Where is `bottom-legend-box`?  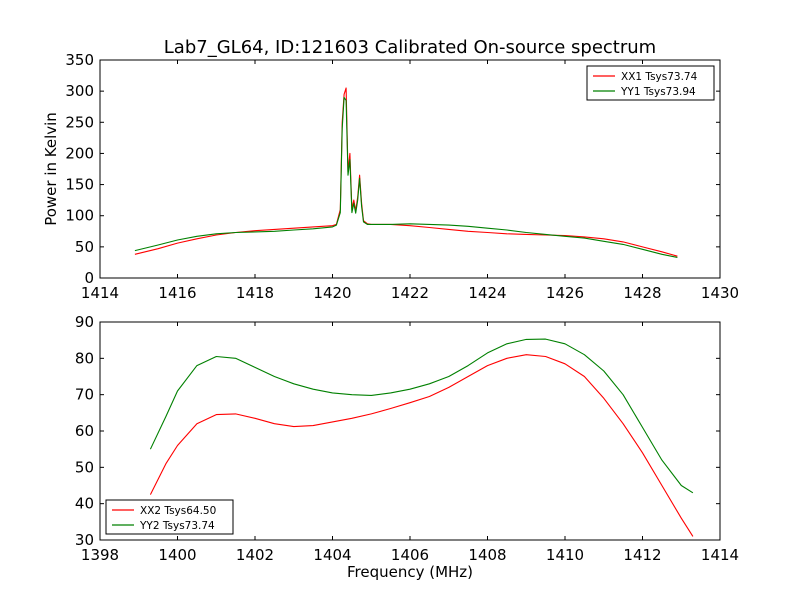 bottom-legend-box is located at coordinates (169, 517).